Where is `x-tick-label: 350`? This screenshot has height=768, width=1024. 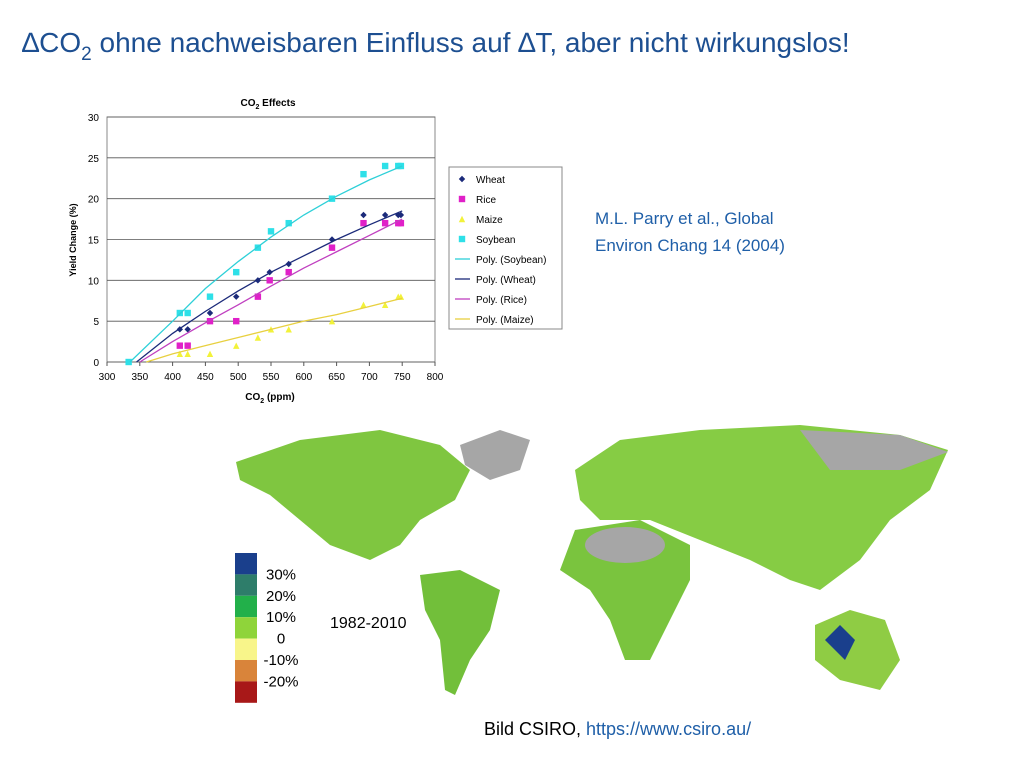
x-tick-label: 350 is located at coordinates (139, 377).